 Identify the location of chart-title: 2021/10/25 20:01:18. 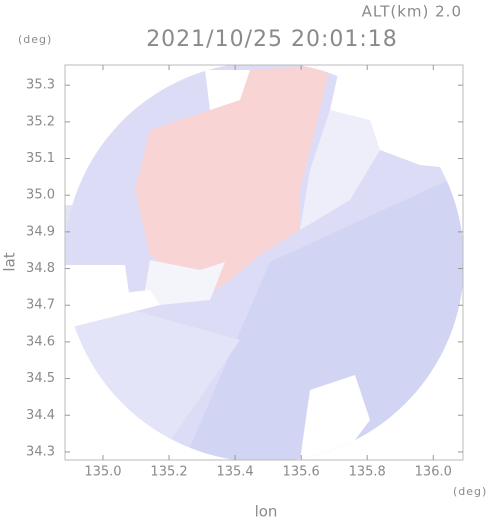
(272, 39).